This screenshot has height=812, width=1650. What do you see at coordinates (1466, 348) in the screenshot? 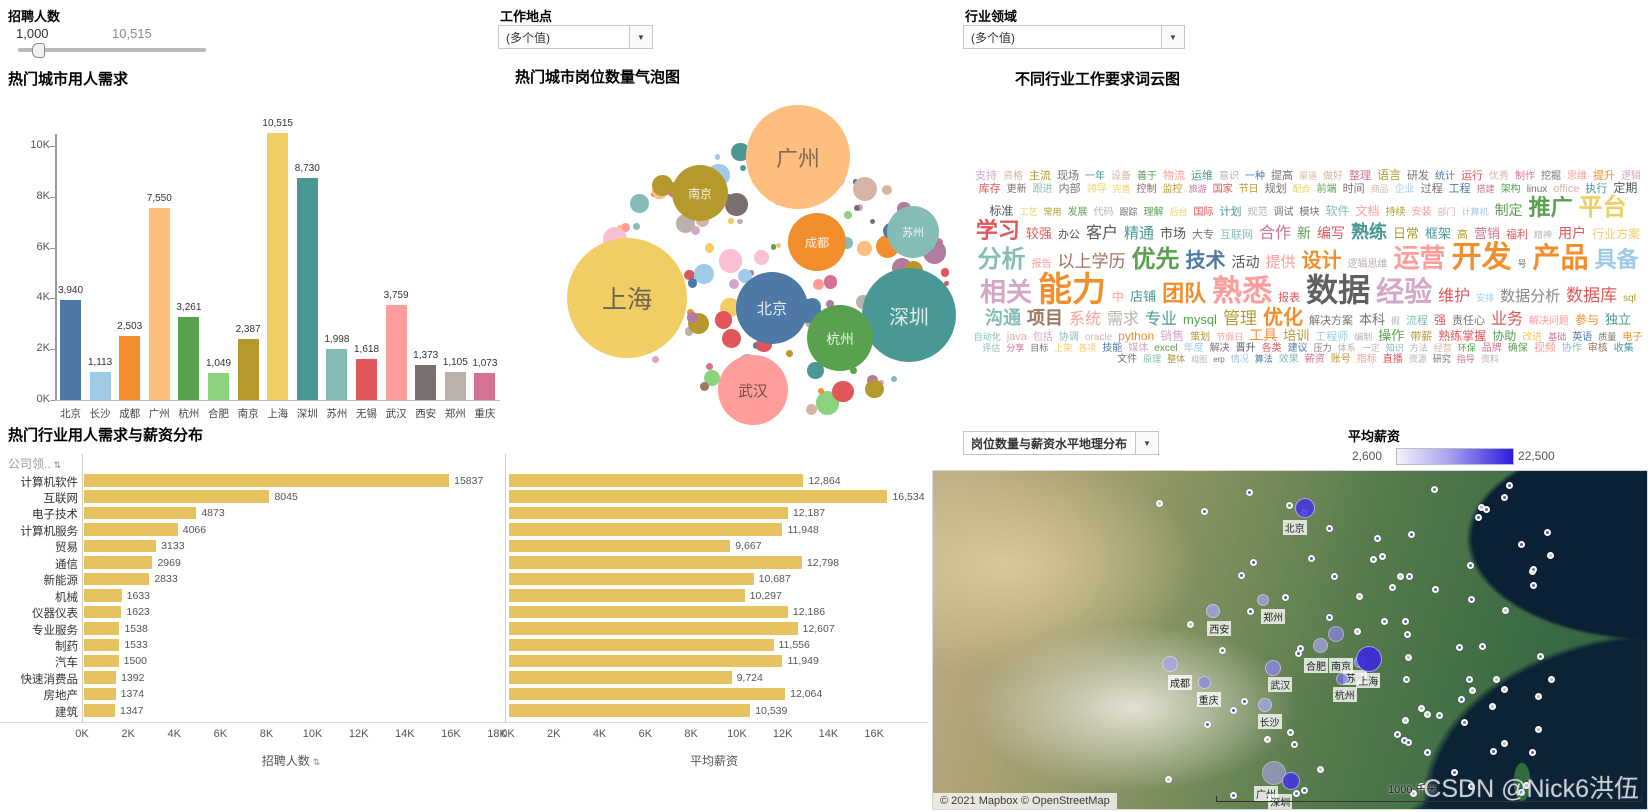
I see `cloud-word: 环保` at bounding box center [1466, 348].